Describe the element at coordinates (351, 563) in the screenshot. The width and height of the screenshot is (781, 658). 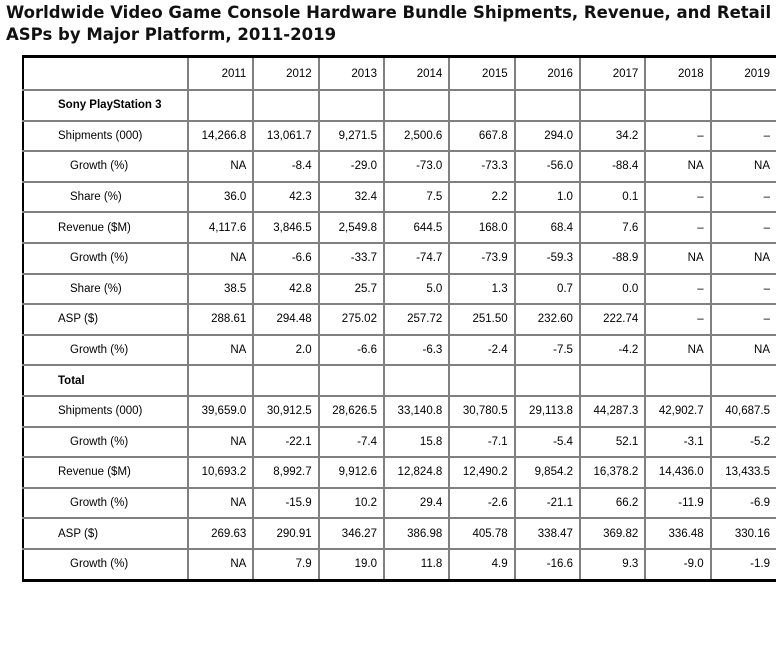
I see `table-cell: 19.0` at that location.